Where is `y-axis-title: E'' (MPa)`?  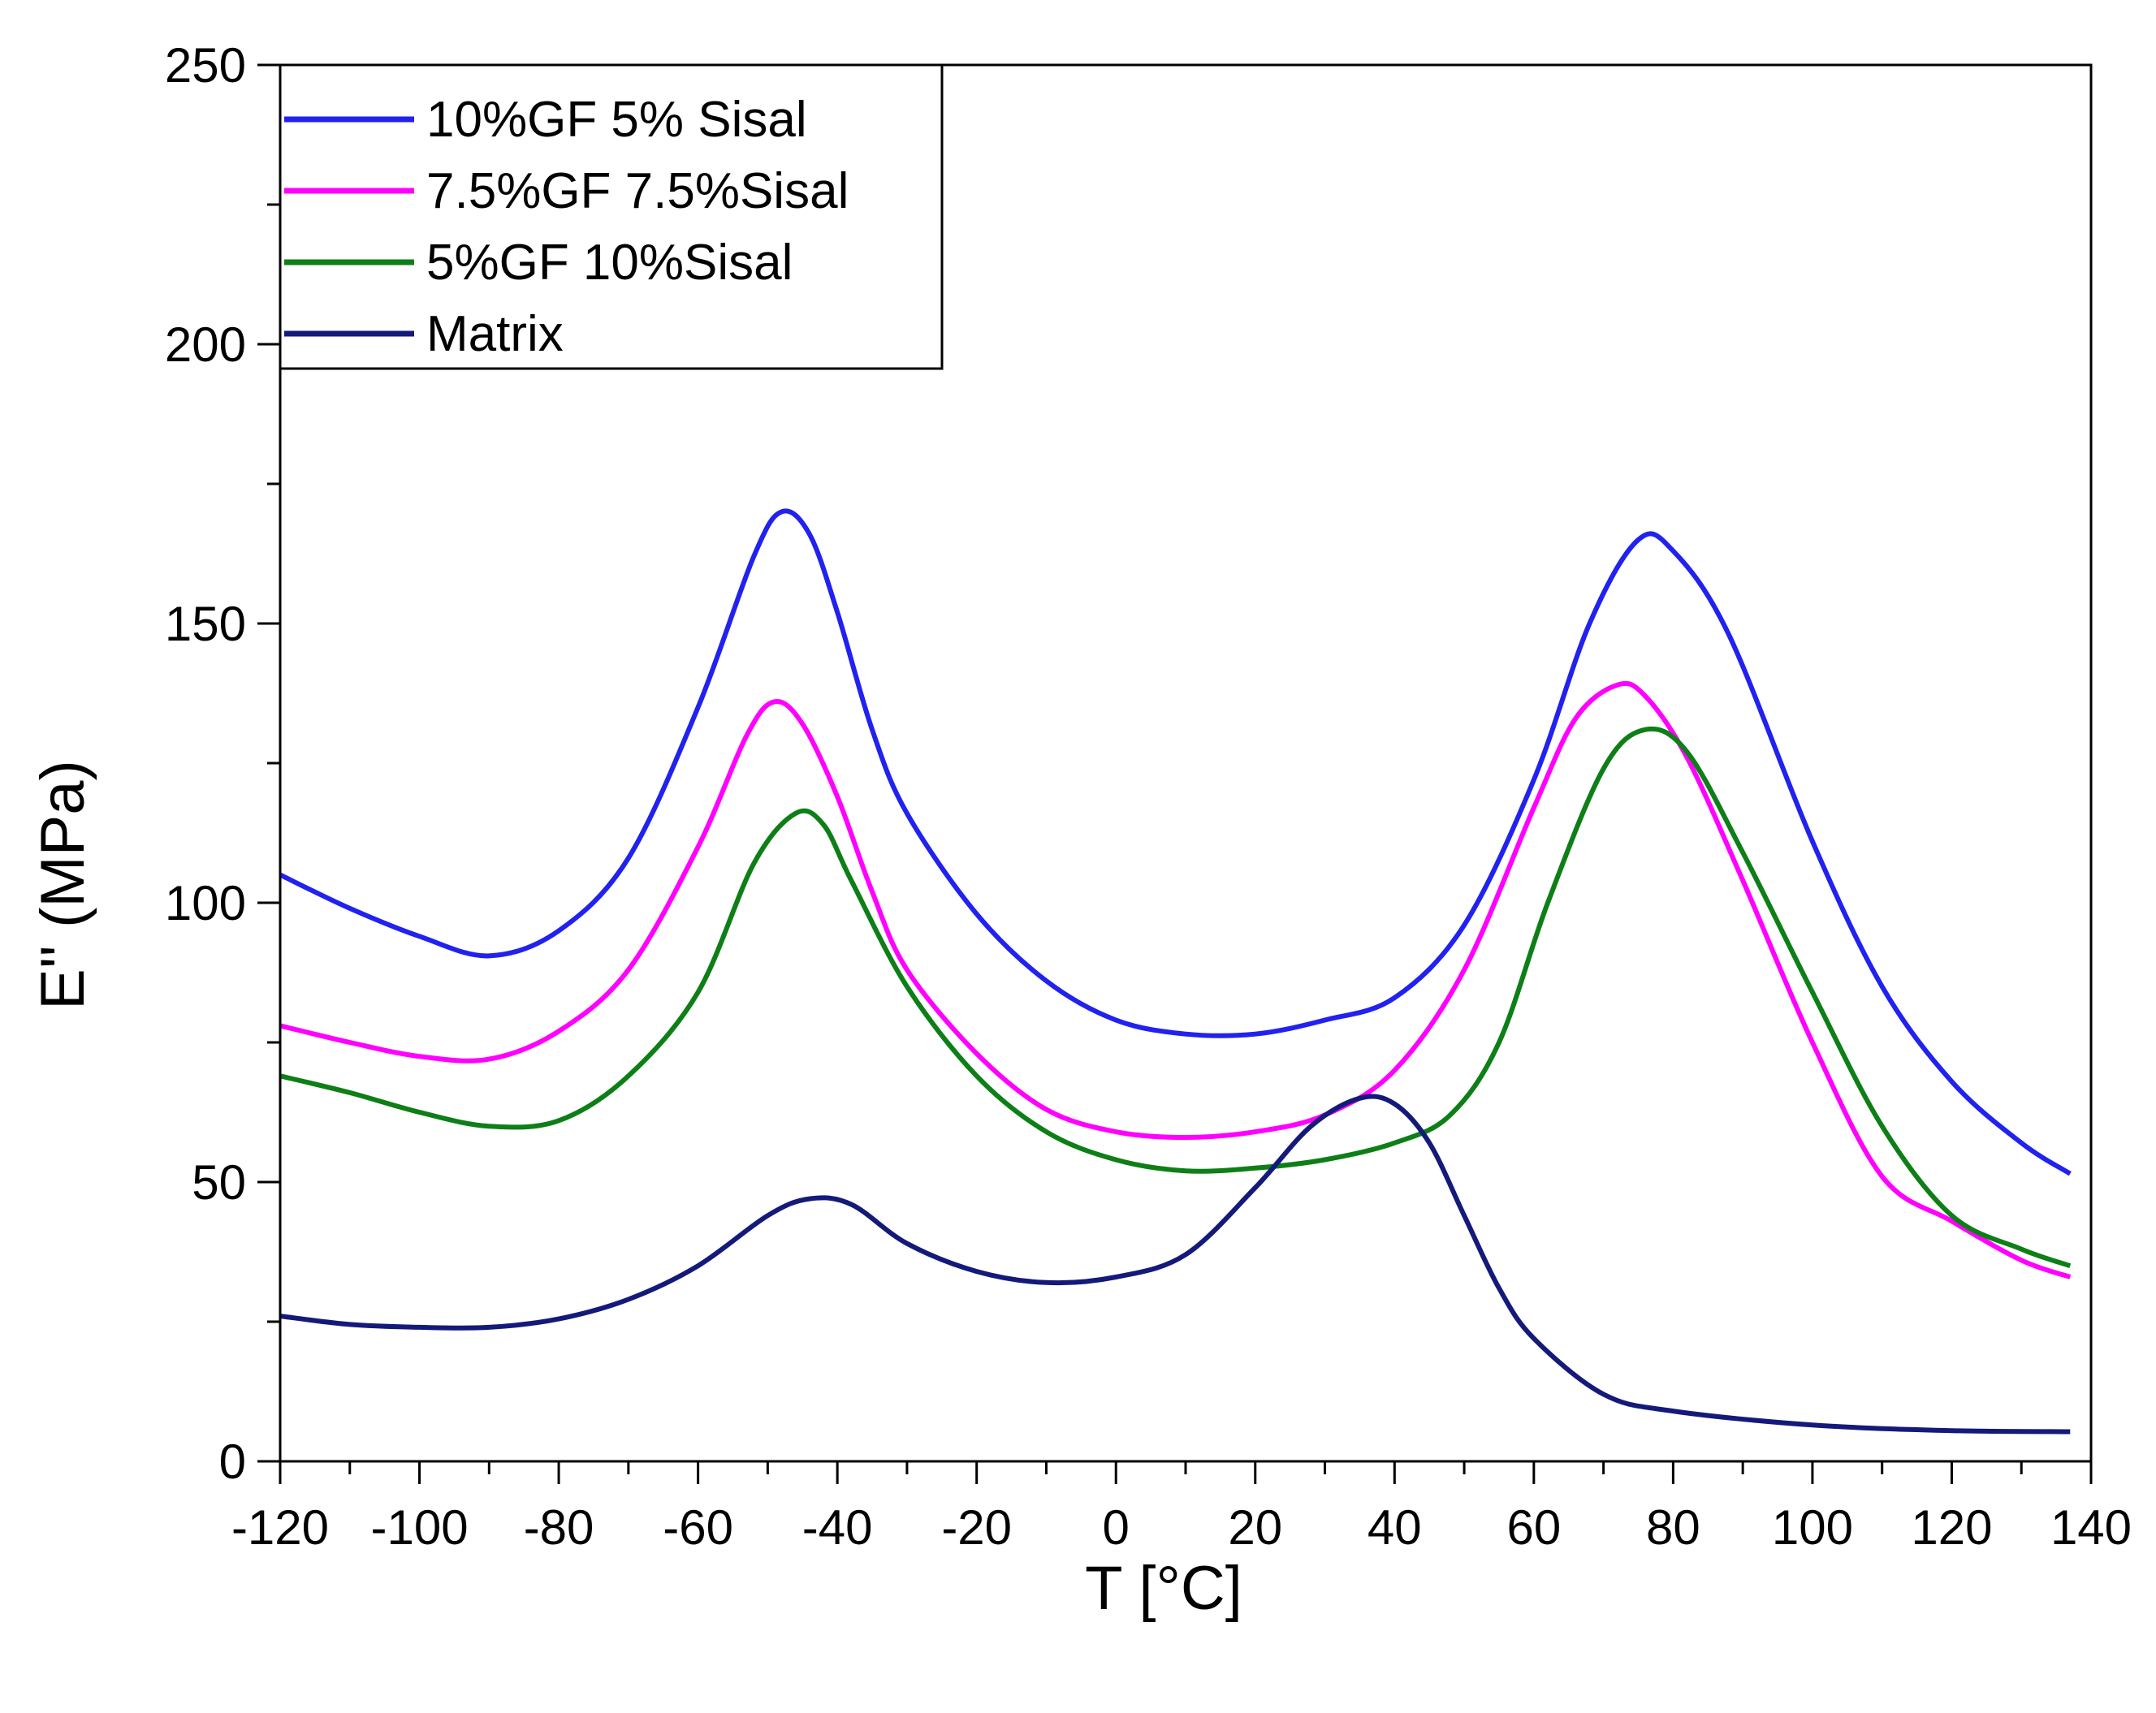 y-axis-title: E'' (MPa) is located at coordinates (62, 885).